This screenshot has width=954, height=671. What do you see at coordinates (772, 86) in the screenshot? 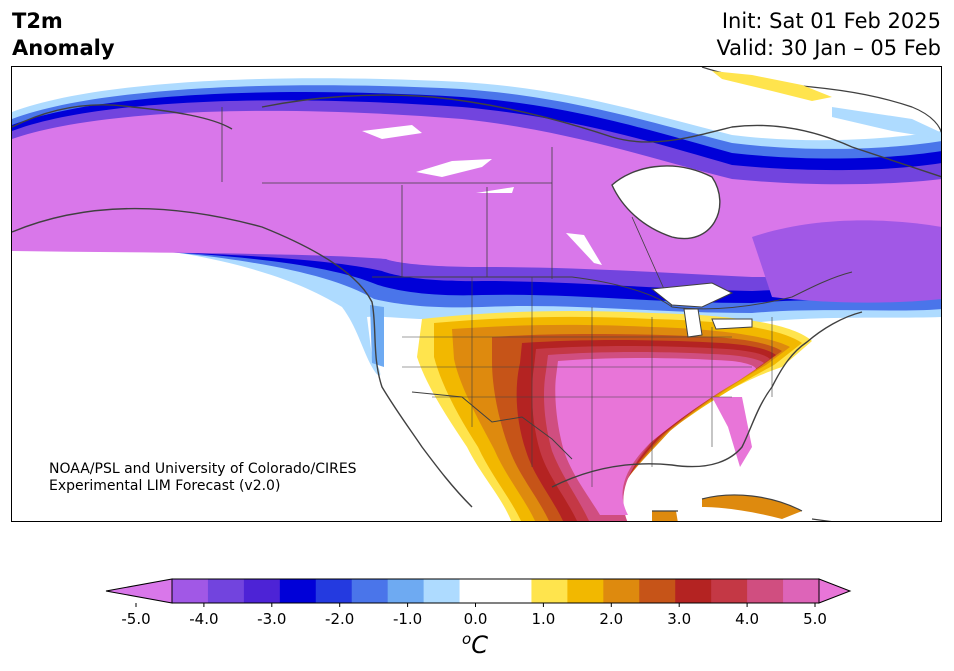
I see `greenland-warm` at bounding box center [772, 86].